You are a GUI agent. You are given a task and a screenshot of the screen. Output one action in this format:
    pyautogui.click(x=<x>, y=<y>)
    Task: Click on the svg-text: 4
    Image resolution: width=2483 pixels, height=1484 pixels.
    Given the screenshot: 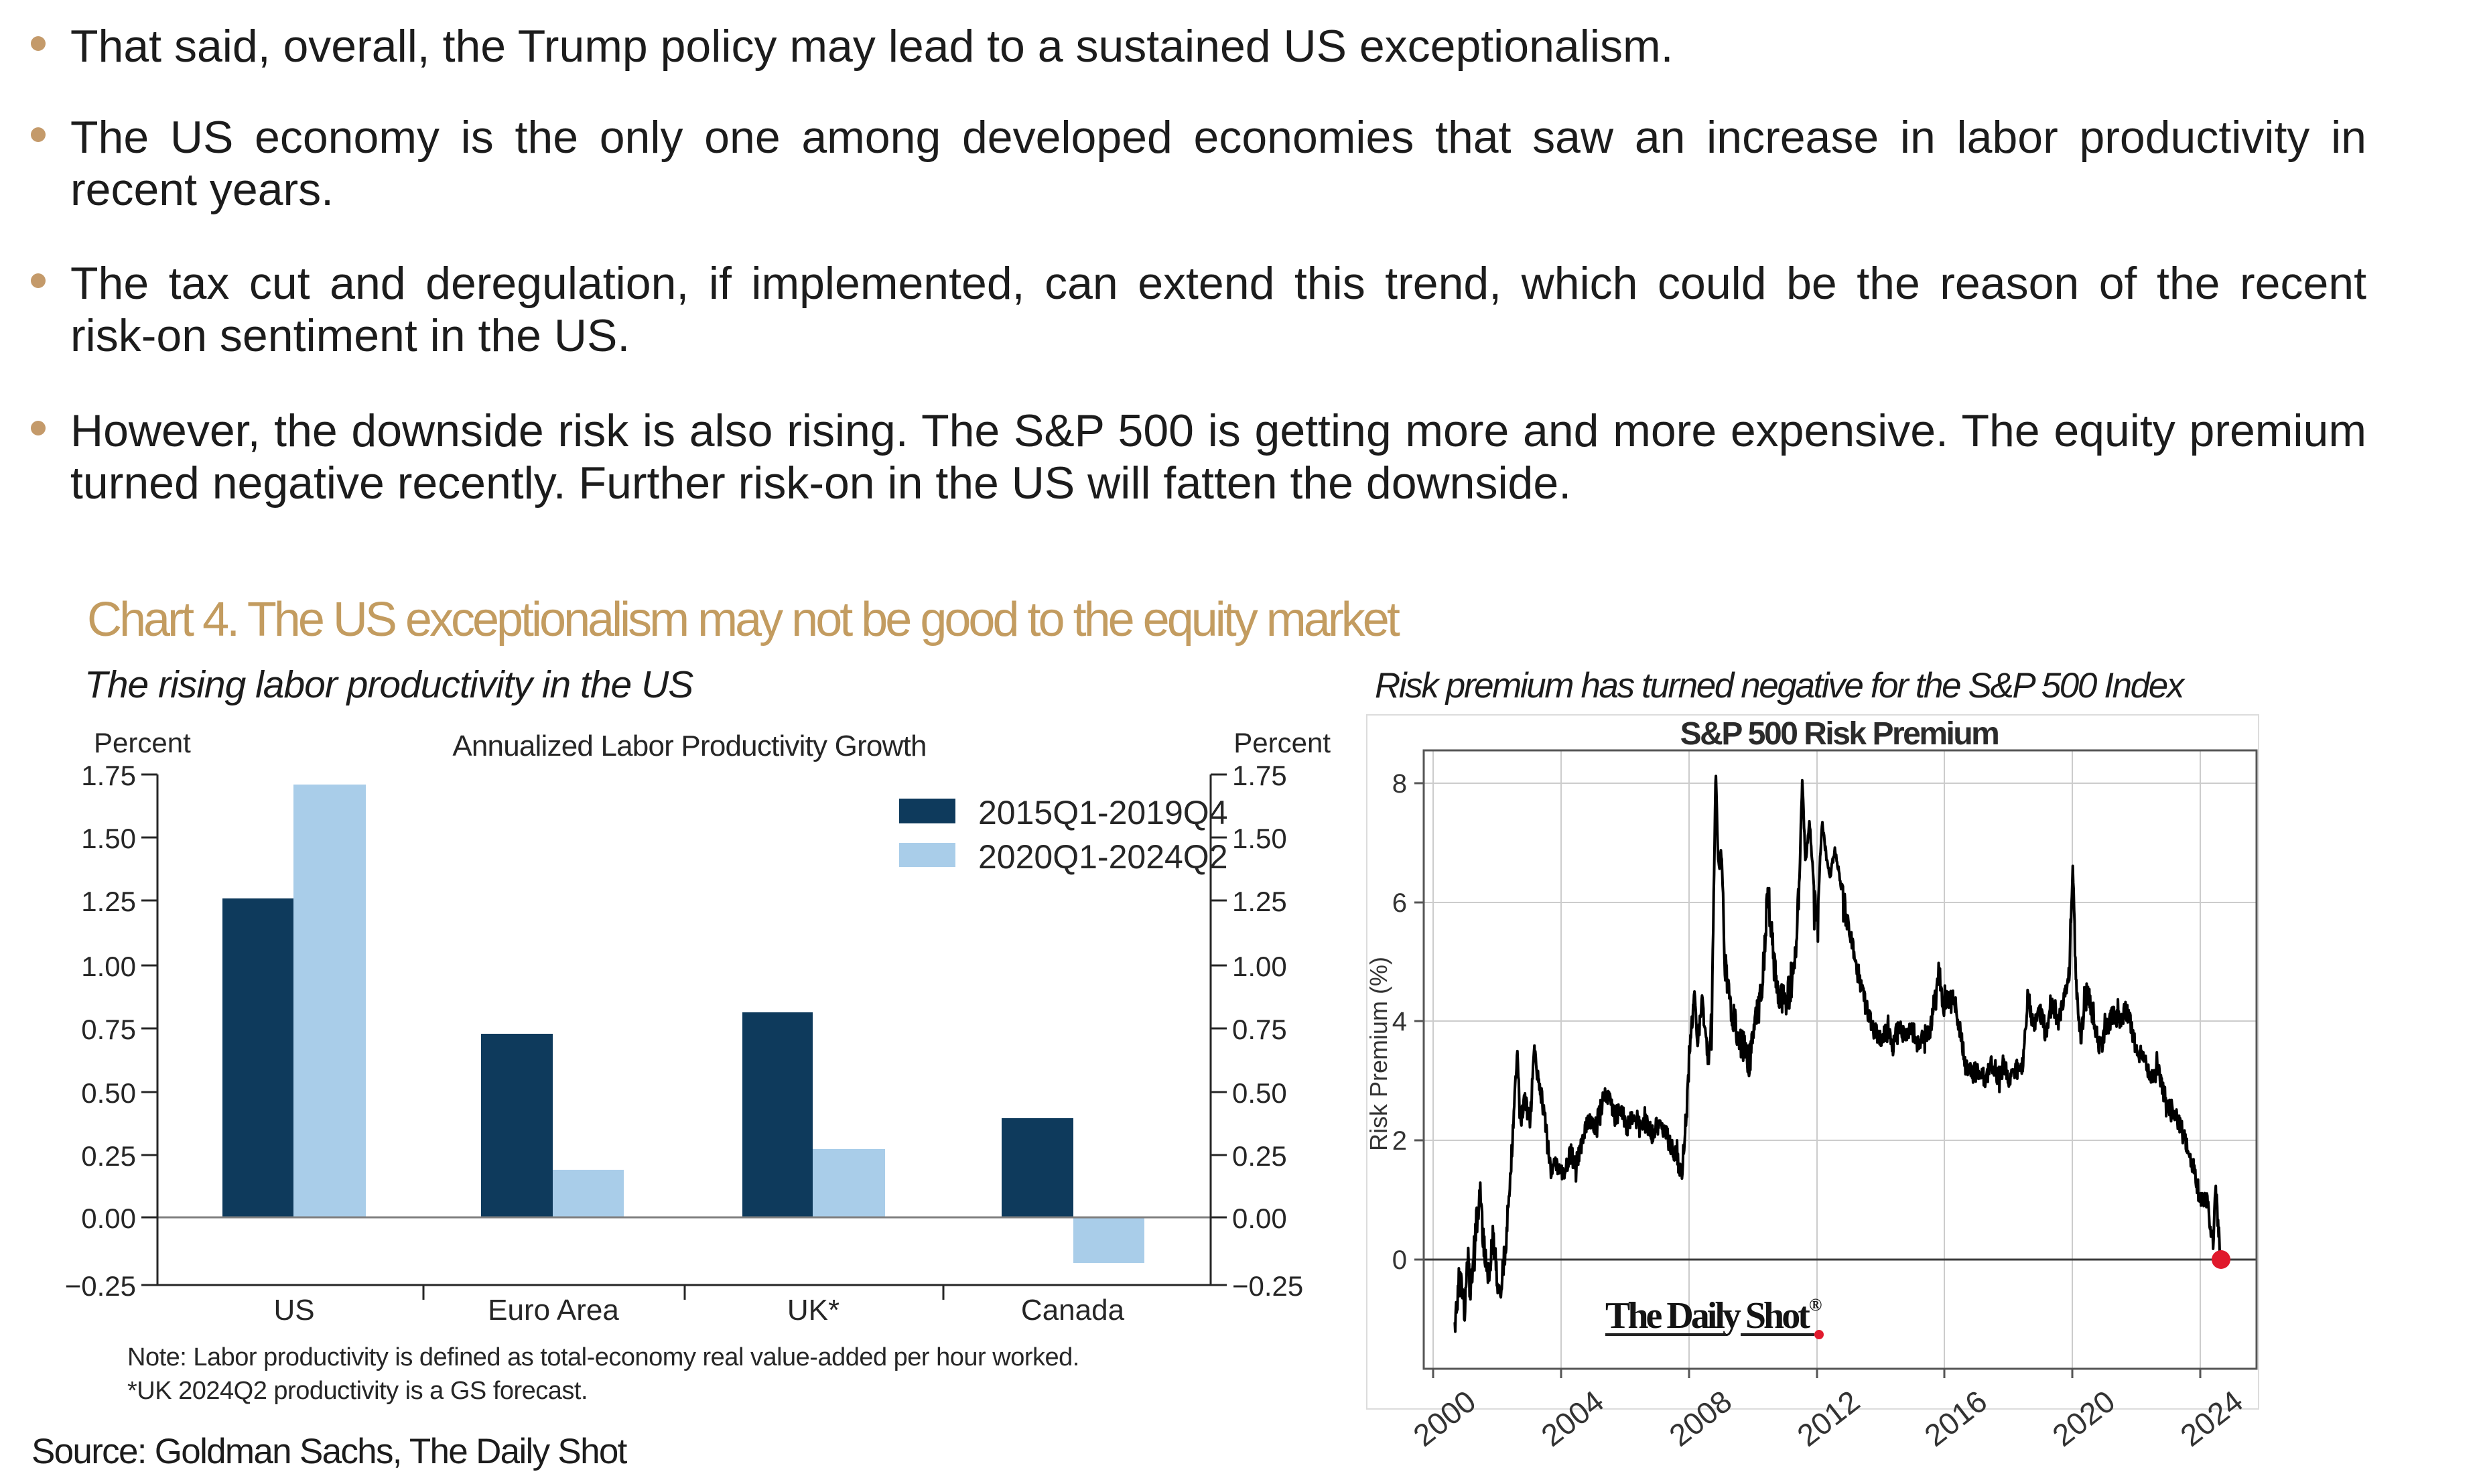 What is the action you would take?
    pyautogui.click(x=1399, y=1022)
    